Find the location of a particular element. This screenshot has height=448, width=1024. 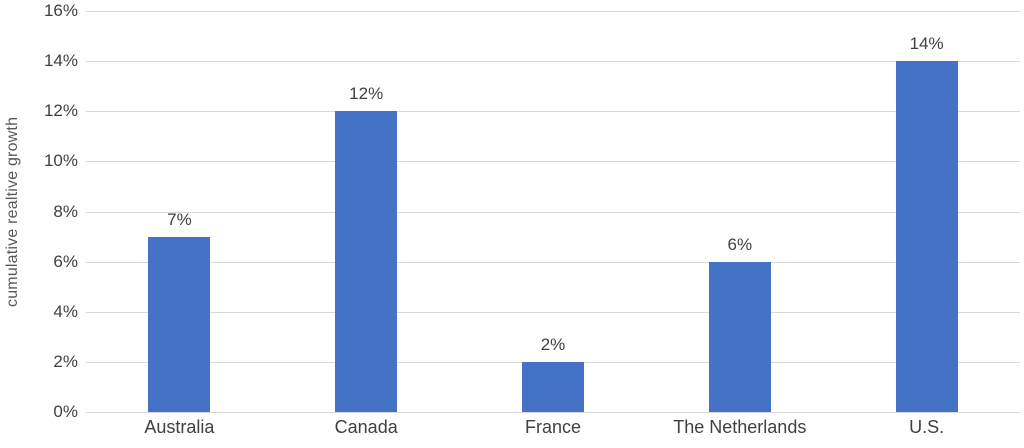

x-axis-category-label: The Netherlands is located at coordinates (740, 427).